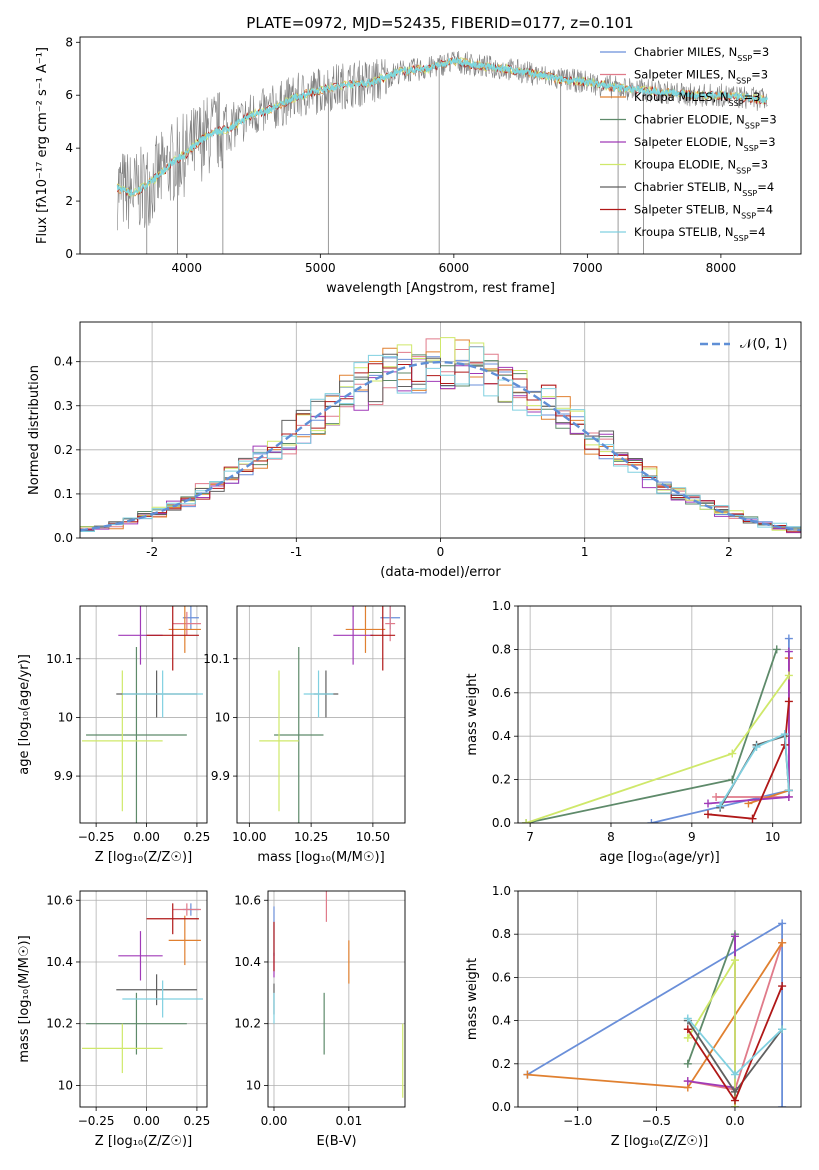  Describe the element at coordinates (69, 42) in the screenshot. I see `y-tick-label: 8` at that location.